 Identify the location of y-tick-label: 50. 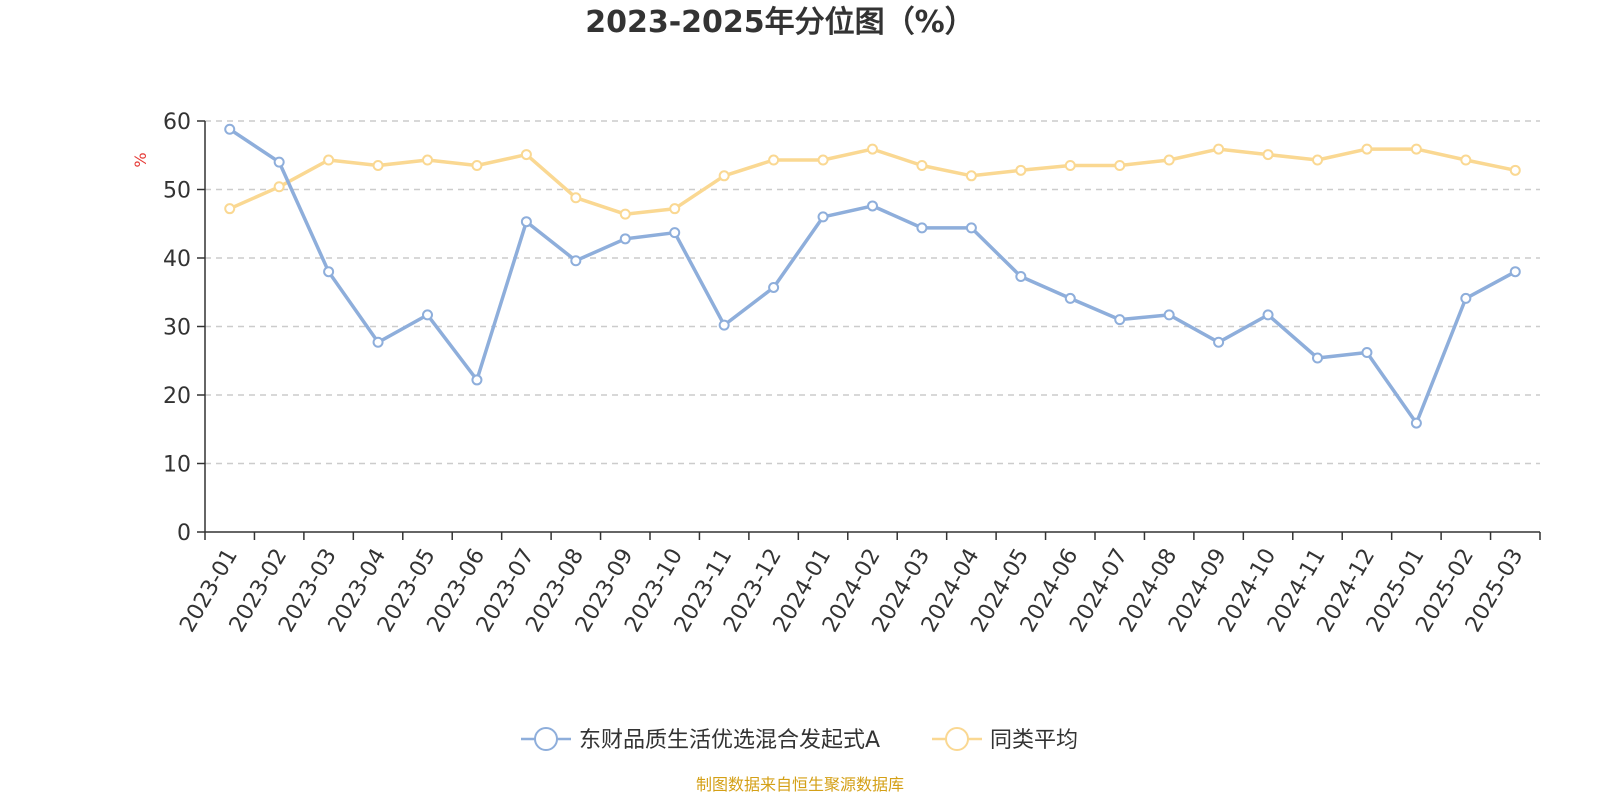
(177, 191).